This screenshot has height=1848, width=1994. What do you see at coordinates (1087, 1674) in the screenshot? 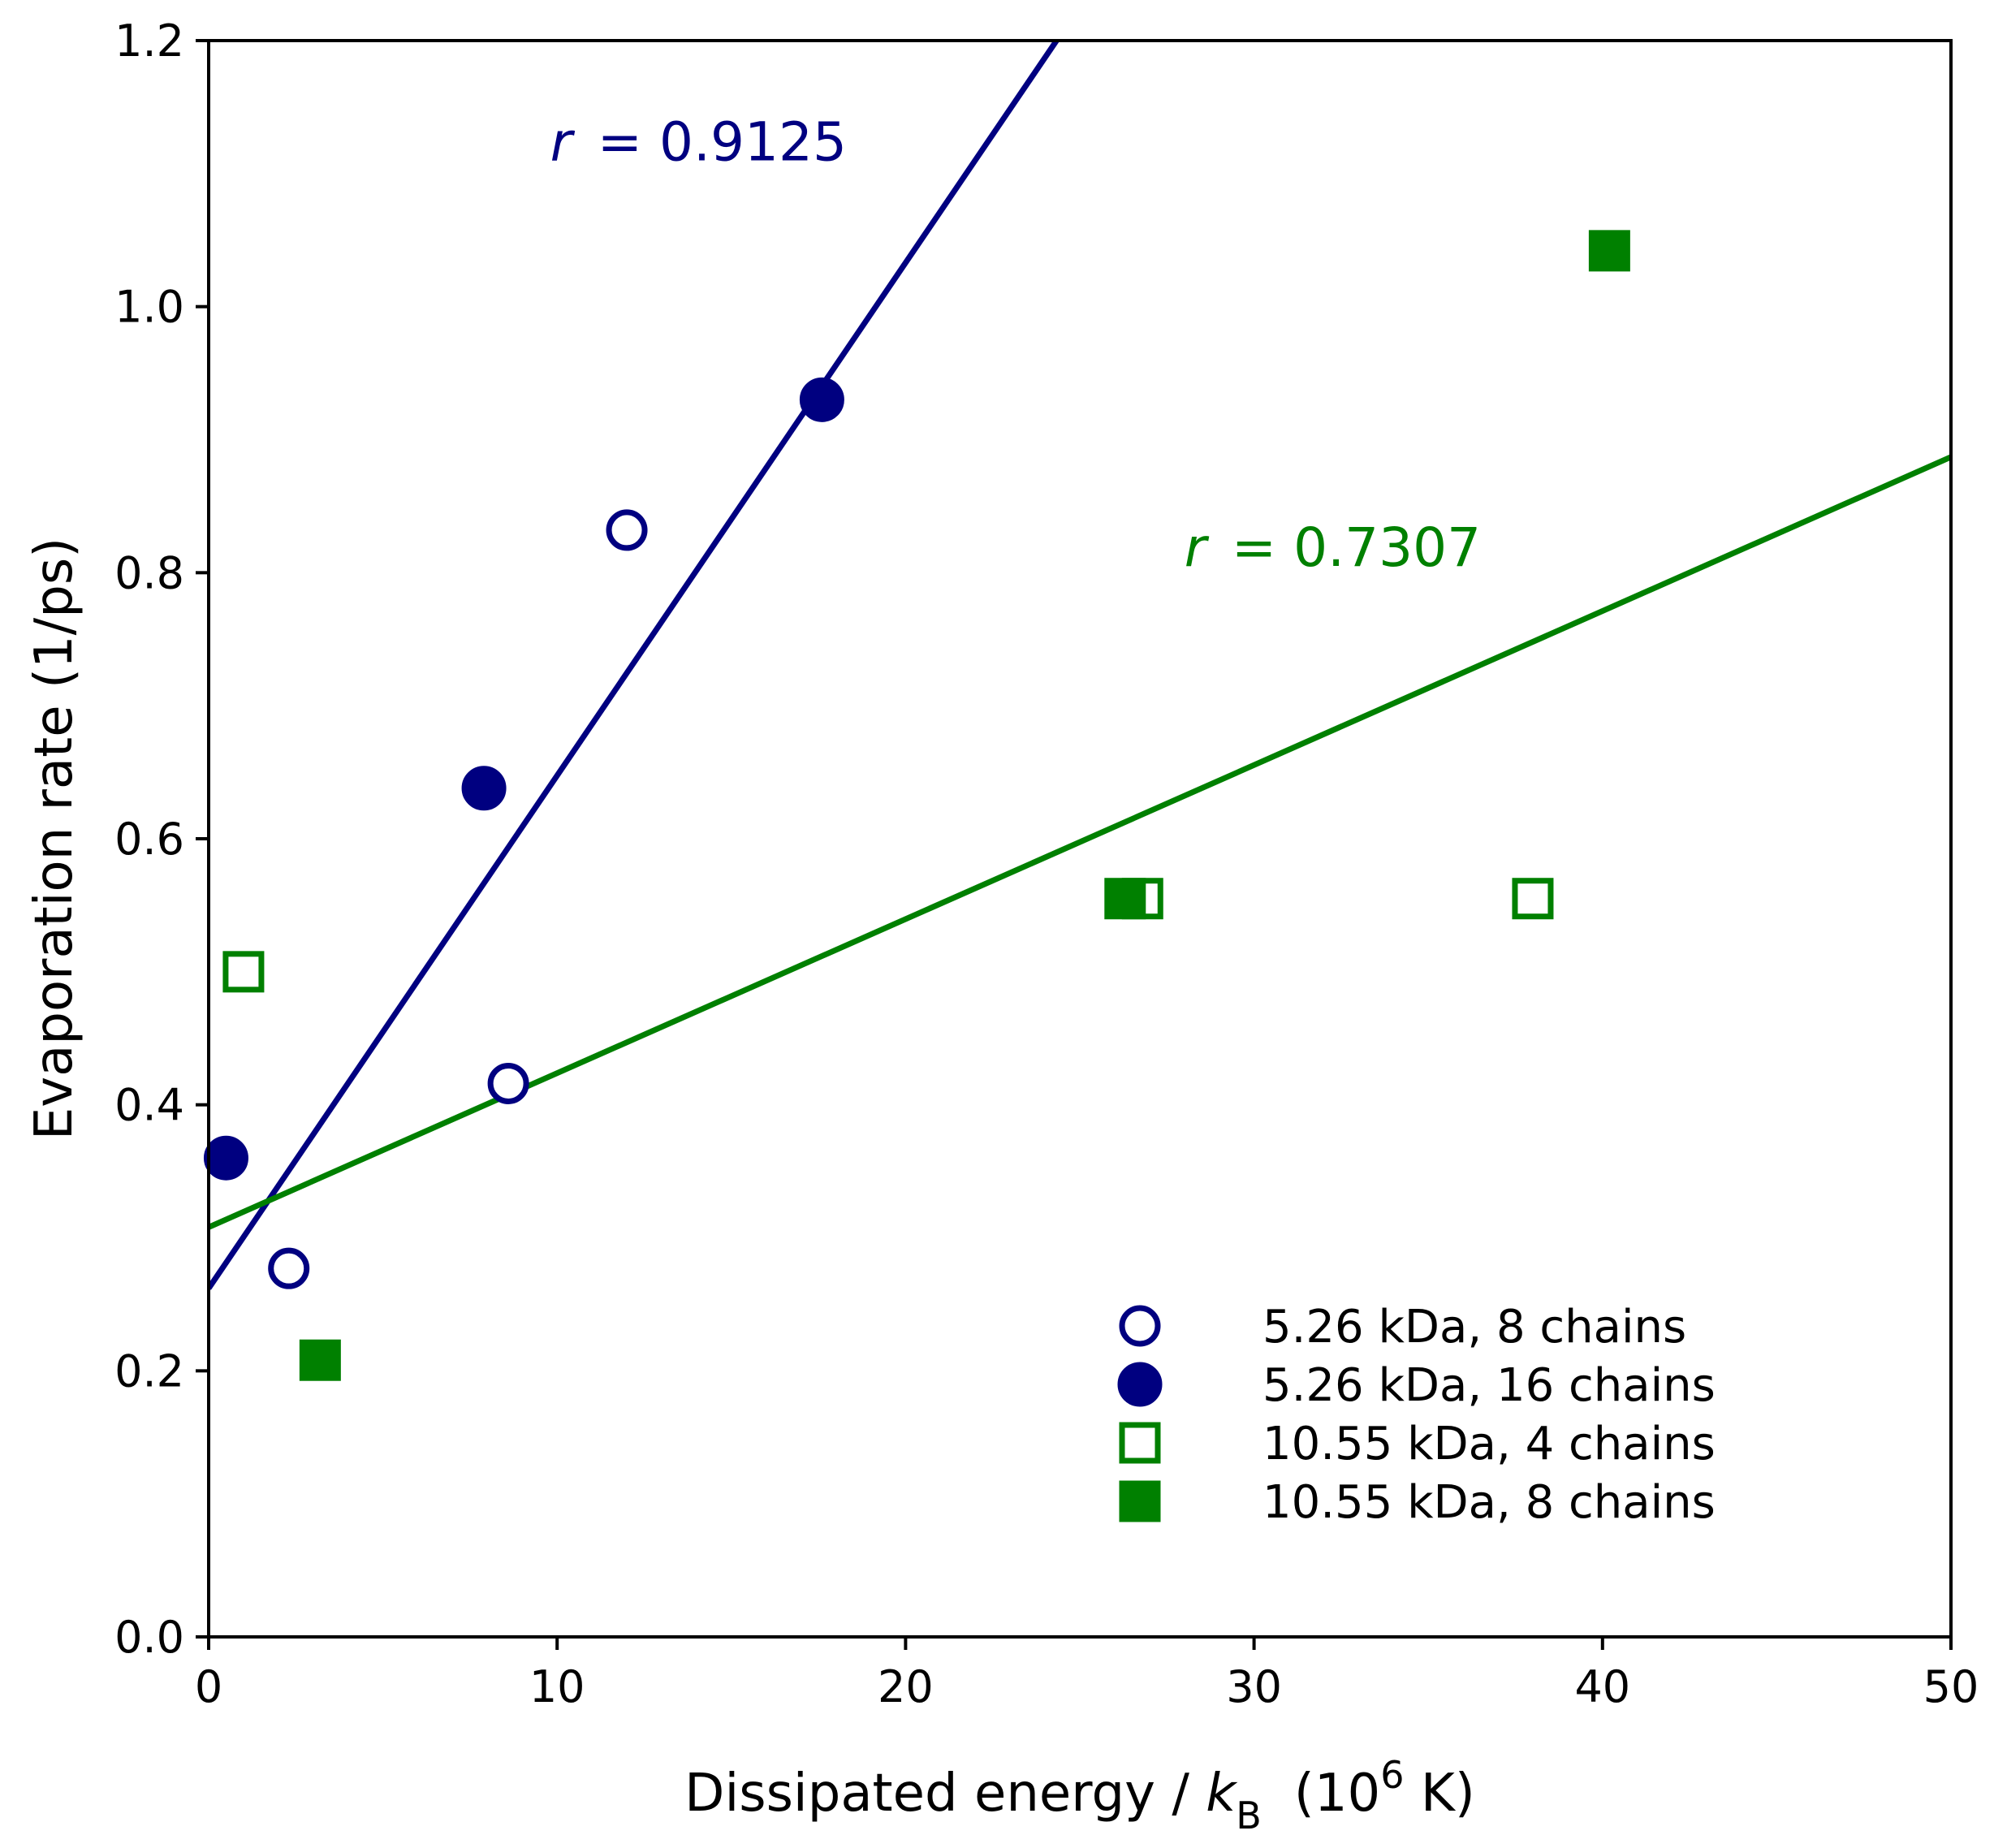
I see `x-axis-ticks: 0 10 20 30 40 50` at bounding box center [1087, 1674].